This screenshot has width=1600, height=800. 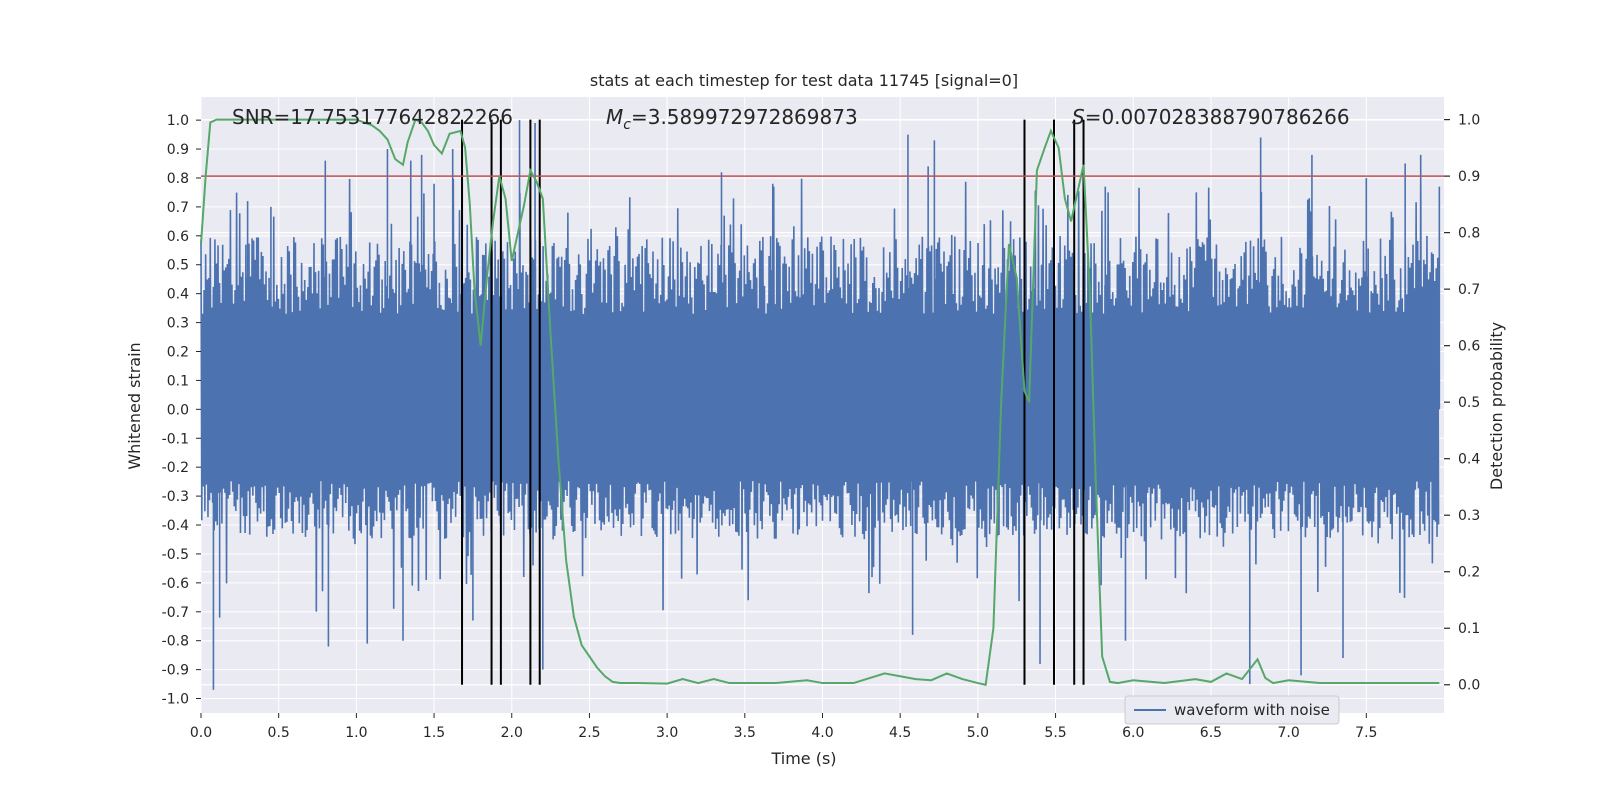 I want to click on y-left-tick-label: 0.7, so click(x=178, y=208).